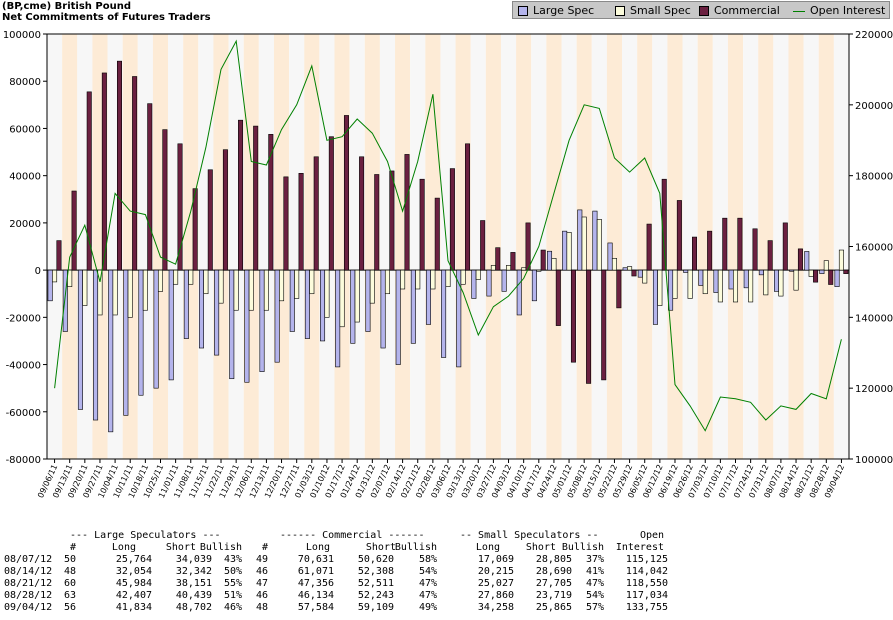  What do you see at coordinates (25, 224) in the screenshot?
I see `y-tick-label: 20000` at bounding box center [25, 224].